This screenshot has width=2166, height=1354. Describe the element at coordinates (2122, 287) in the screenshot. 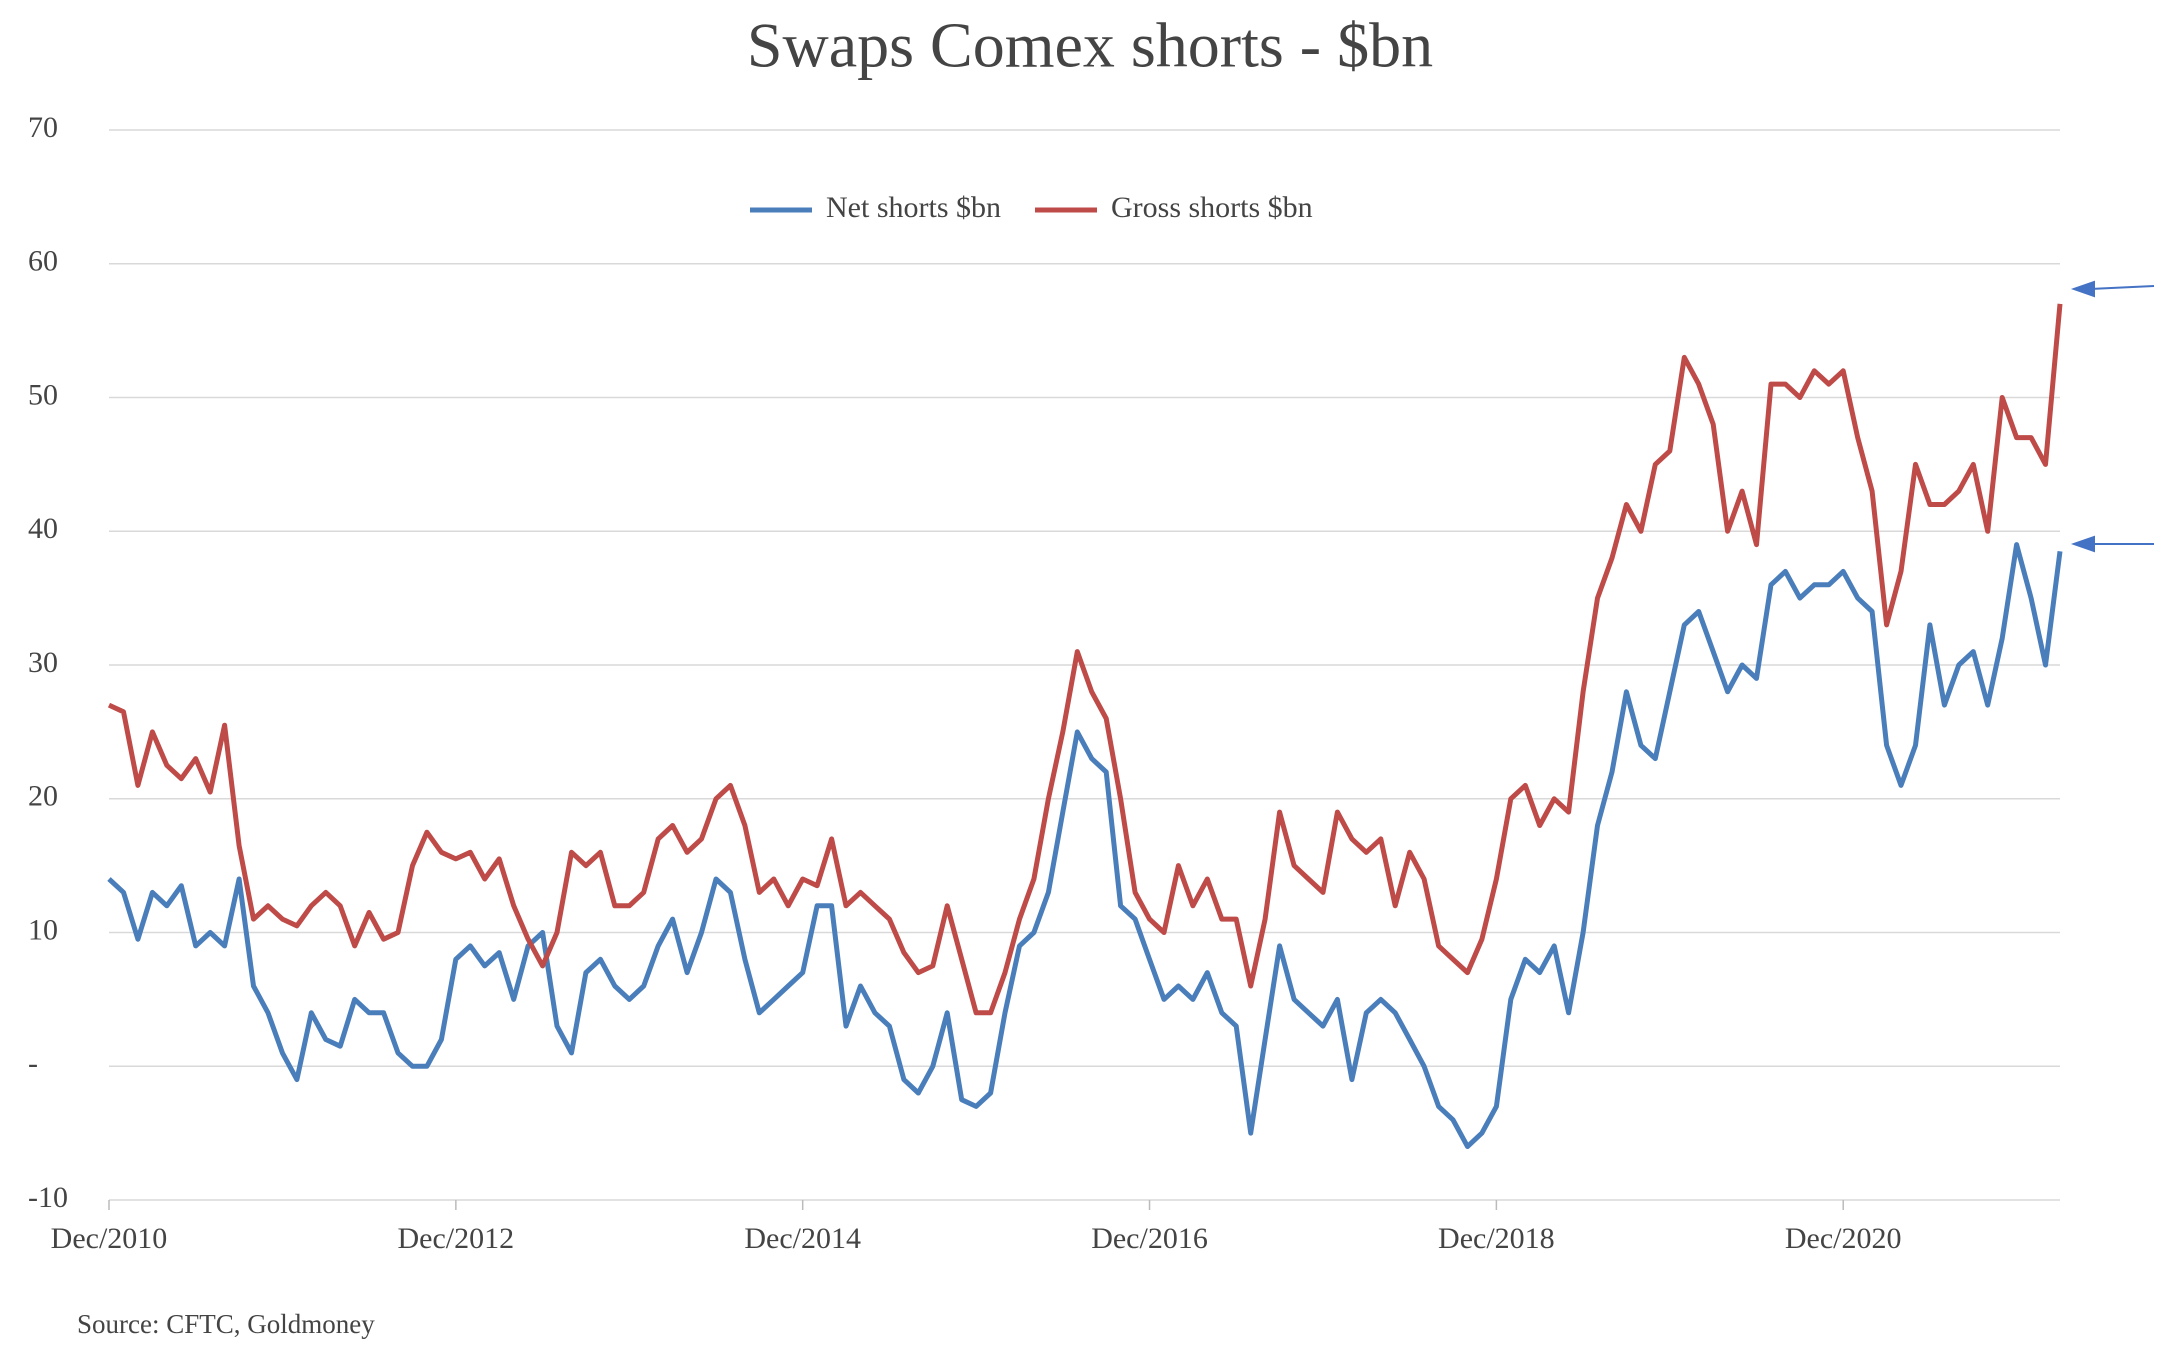

I see `arrow-line` at that location.